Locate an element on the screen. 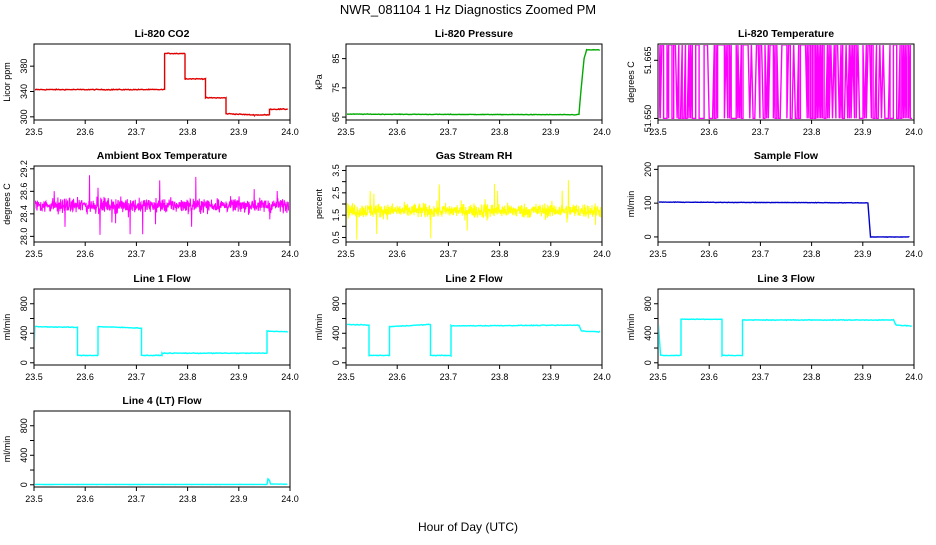  panel-title: Li-820 Temperature is located at coordinates (786, 34).